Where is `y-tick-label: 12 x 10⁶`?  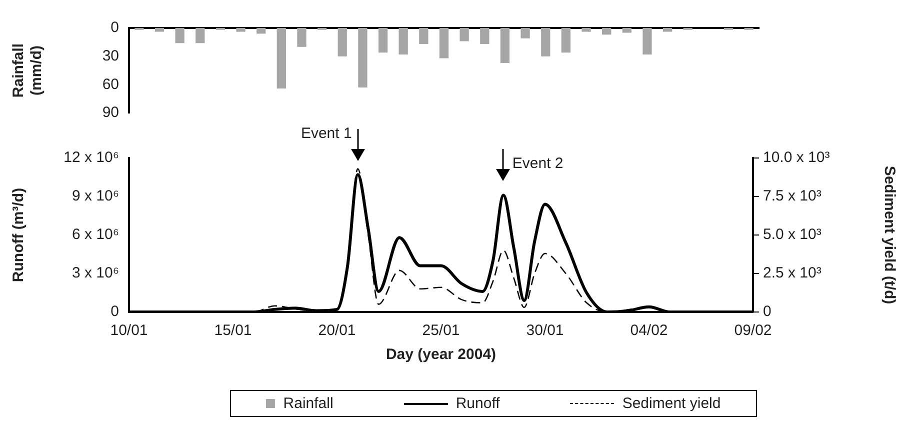
y-tick-label: 12 x 10⁶ is located at coordinates (91, 157).